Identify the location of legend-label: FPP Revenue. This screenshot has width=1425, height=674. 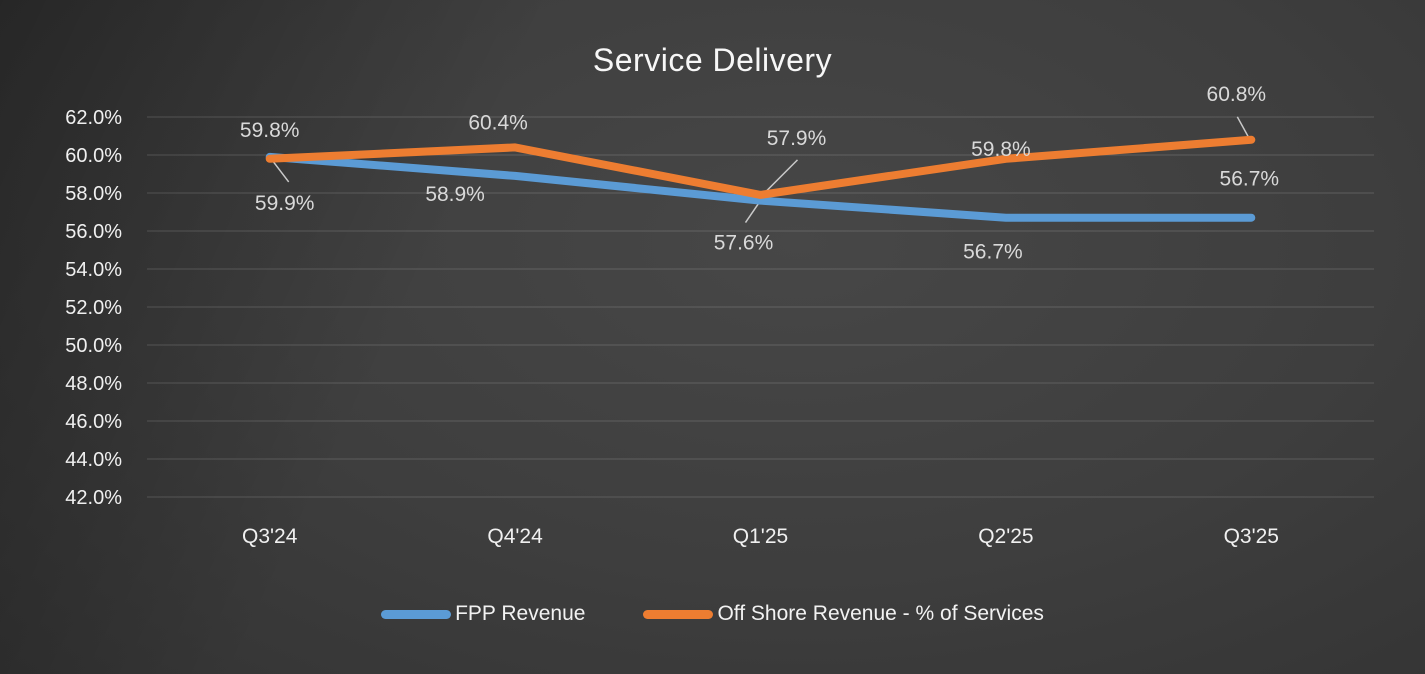
(520, 613).